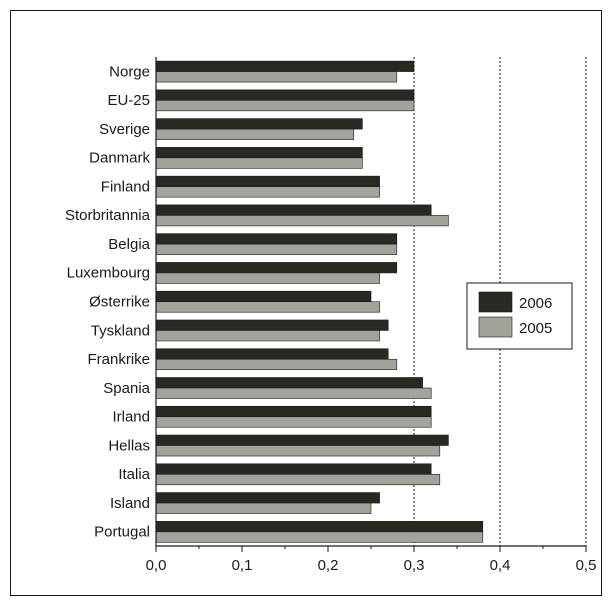 This screenshot has height=608, width=614. What do you see at coordinates (371, 560) in the screenshot?
I see `x-ticks: 0,0 0,1 0,2 0,3 0,4 0,5` at bounding box center [371, 560].